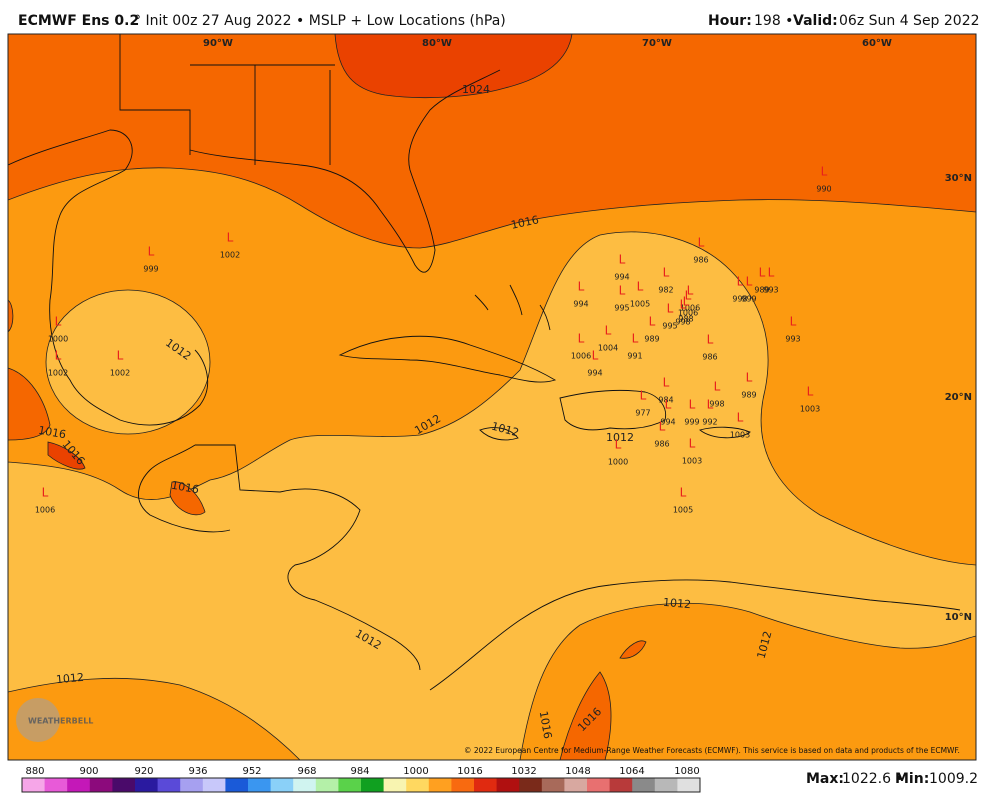  I want to click on low-pressure: 991, so click(634, 356).